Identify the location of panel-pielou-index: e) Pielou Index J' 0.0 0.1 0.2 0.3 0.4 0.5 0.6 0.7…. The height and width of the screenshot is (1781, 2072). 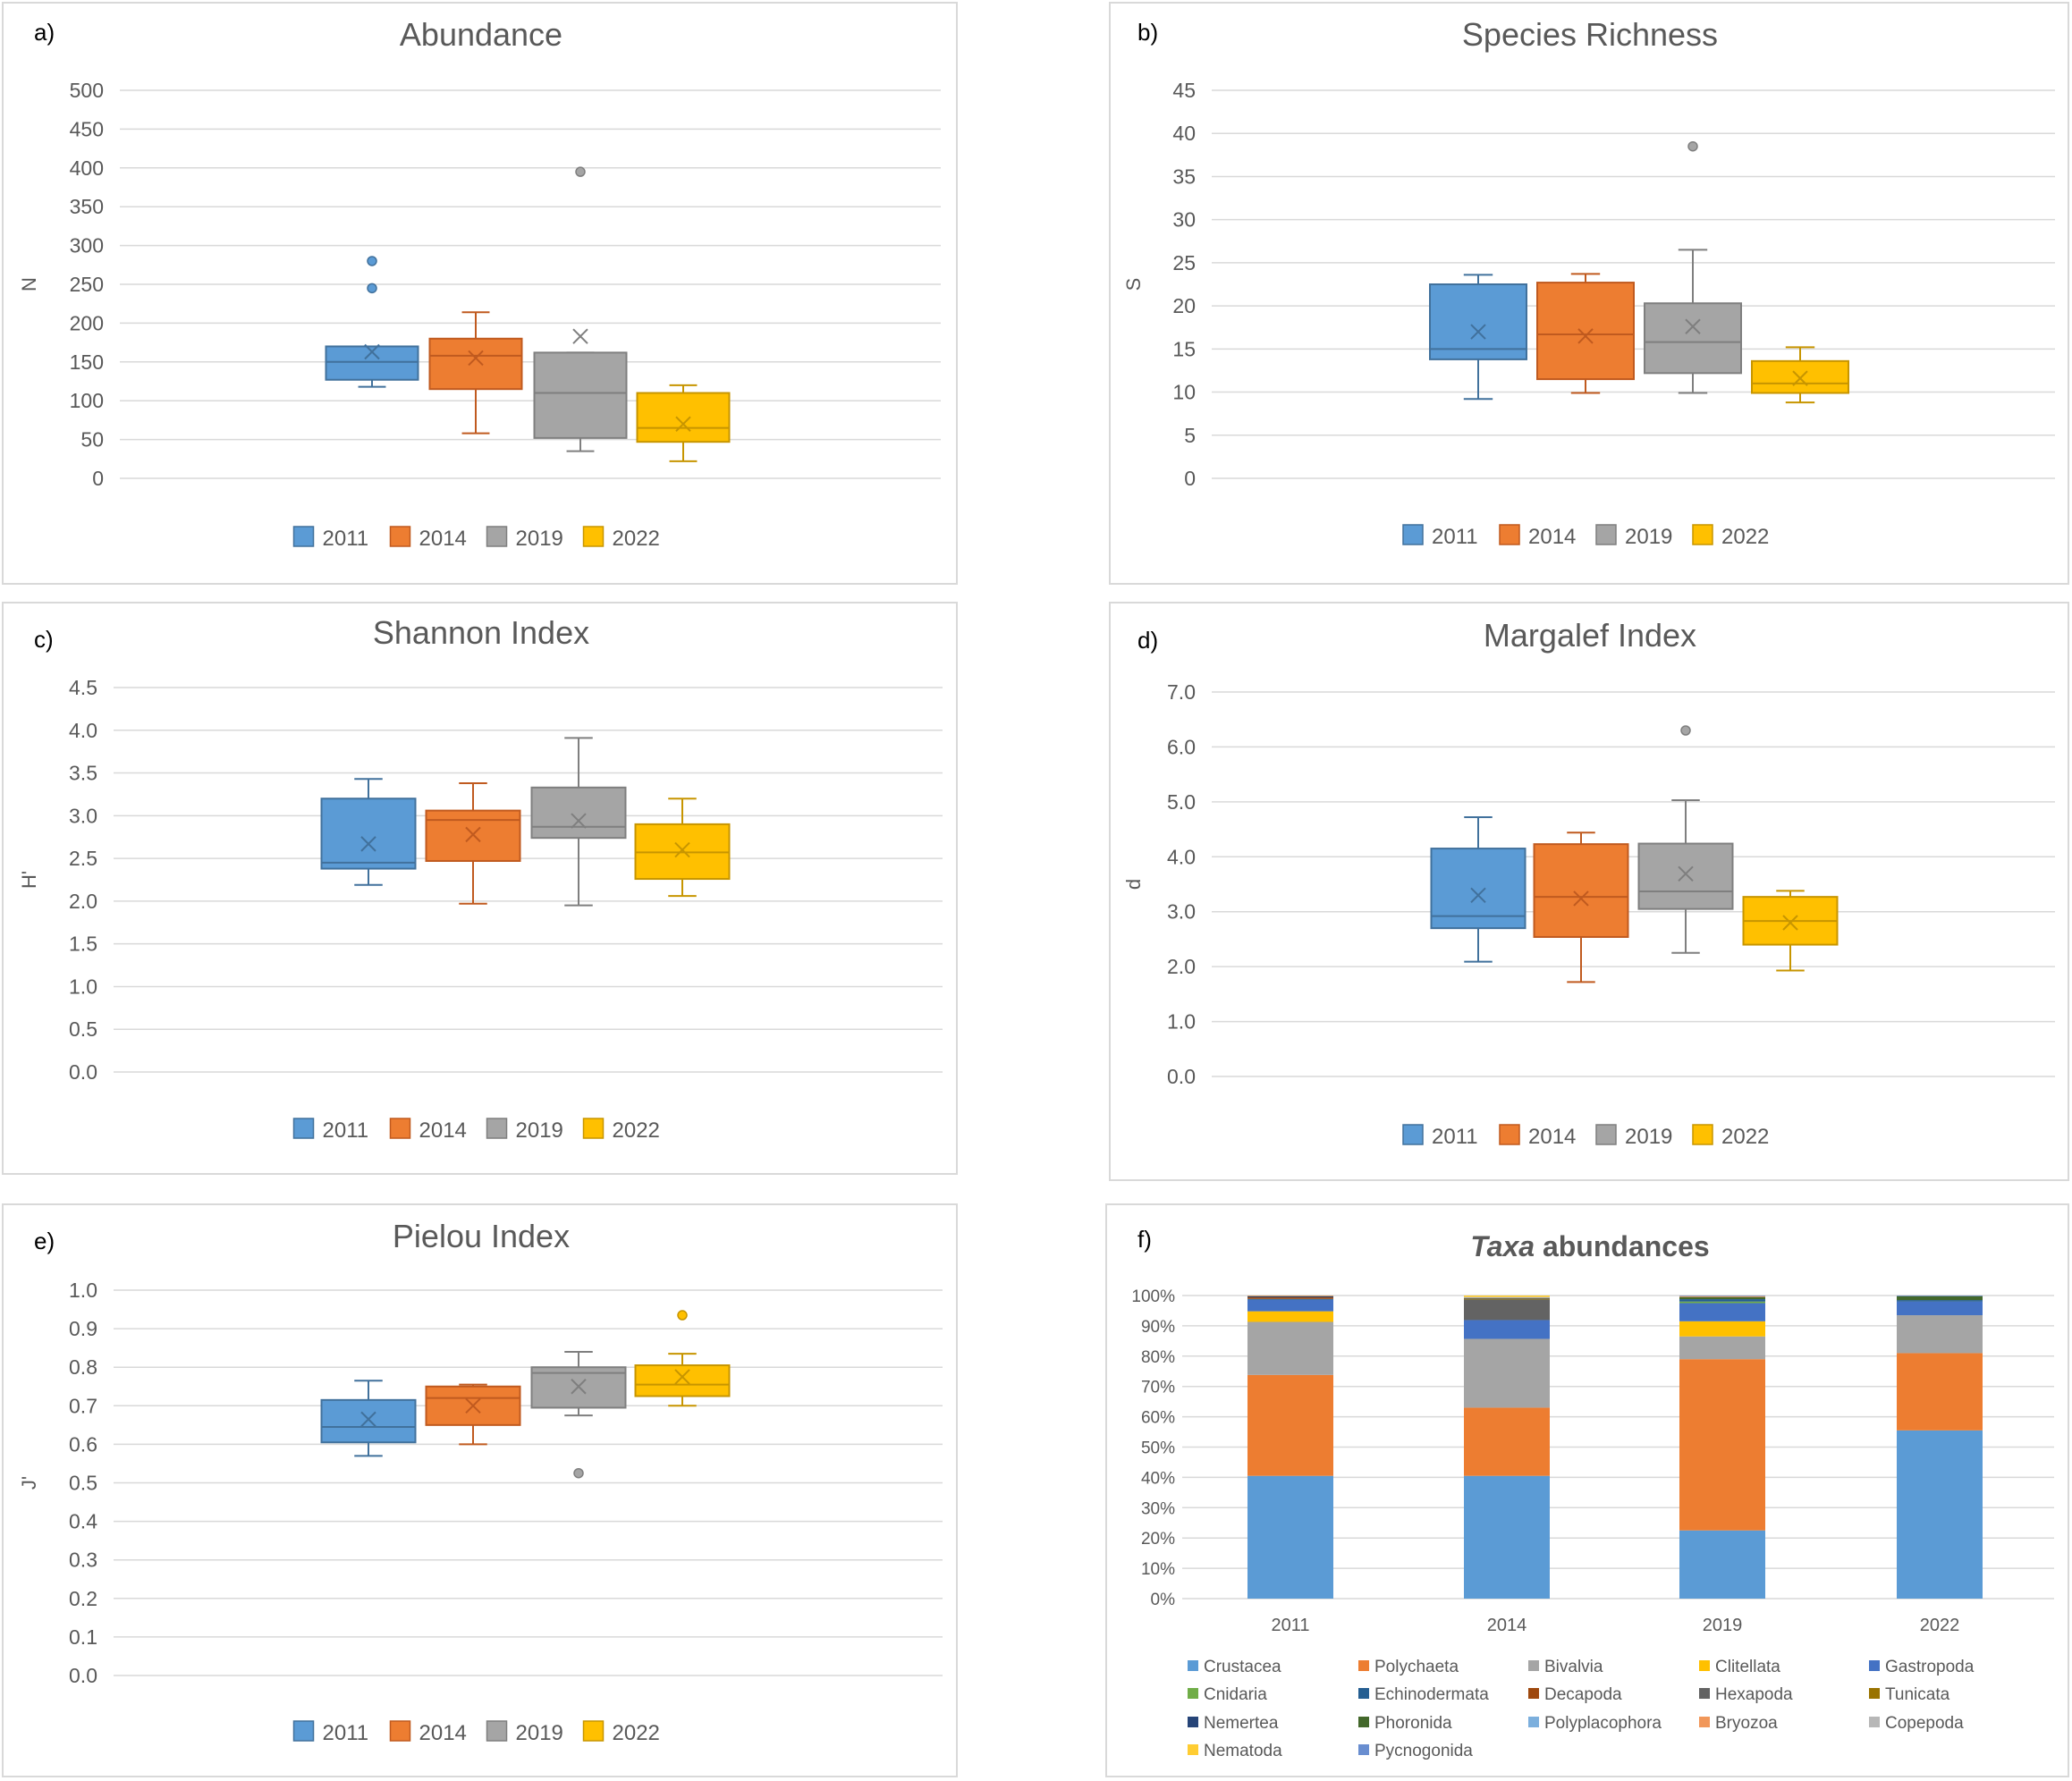
(480, 1490).